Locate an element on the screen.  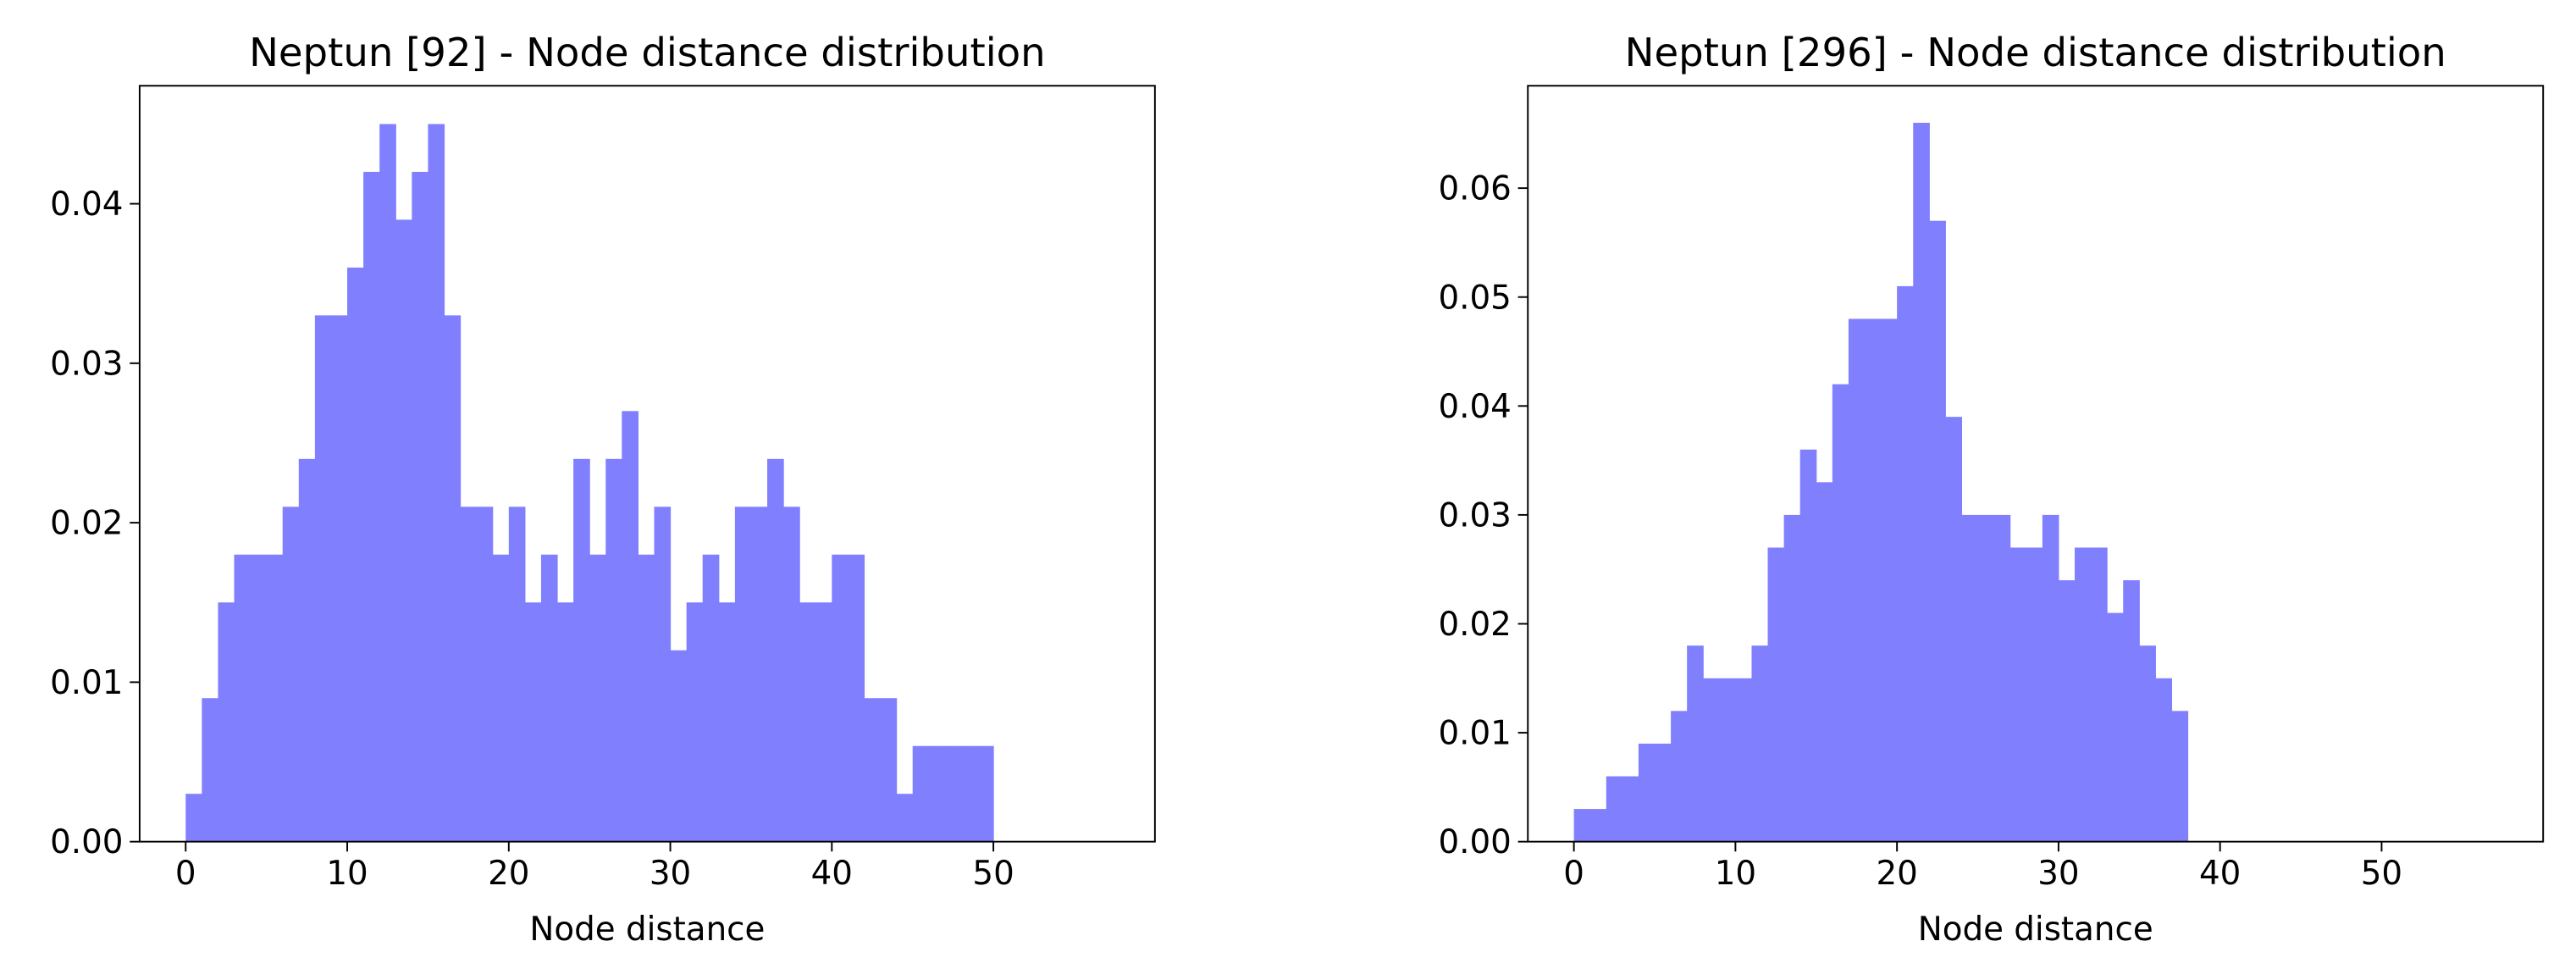
y-tick-label: 0.02 is located at coordinates (1474, 625).